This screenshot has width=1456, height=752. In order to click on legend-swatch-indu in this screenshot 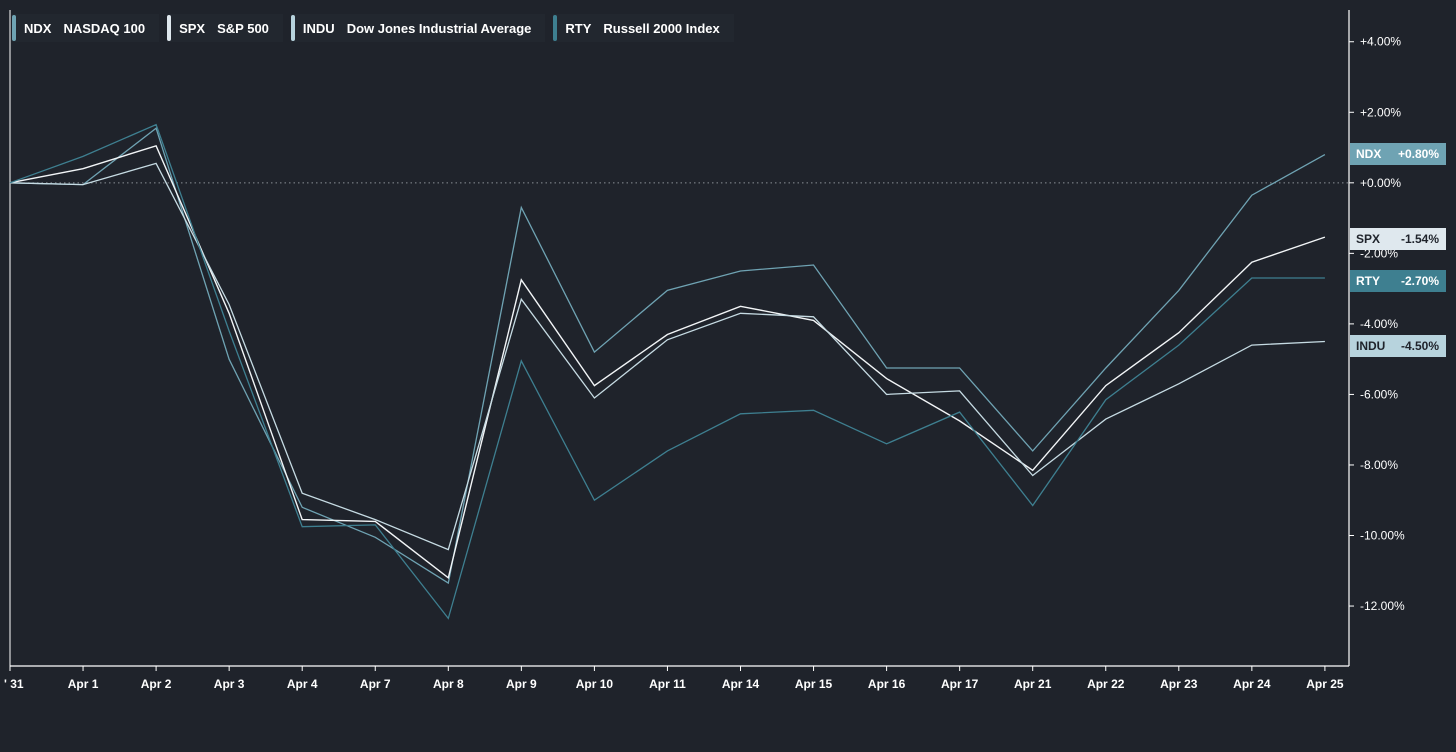, I will do `click(292, 28)`.